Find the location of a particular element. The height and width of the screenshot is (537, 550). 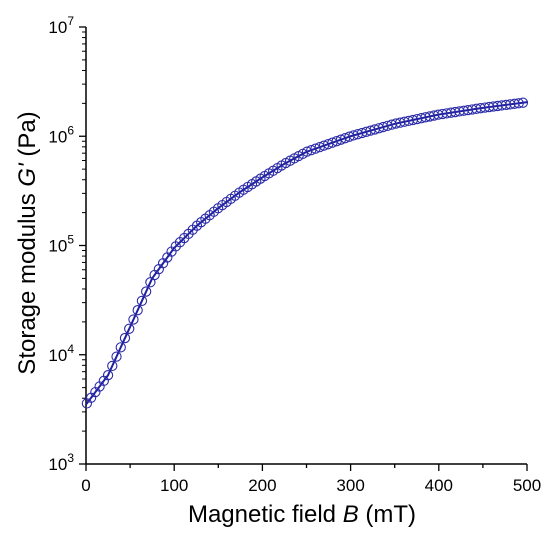

y-tick-label: 10⁵ is located at coordinates (61, 244).